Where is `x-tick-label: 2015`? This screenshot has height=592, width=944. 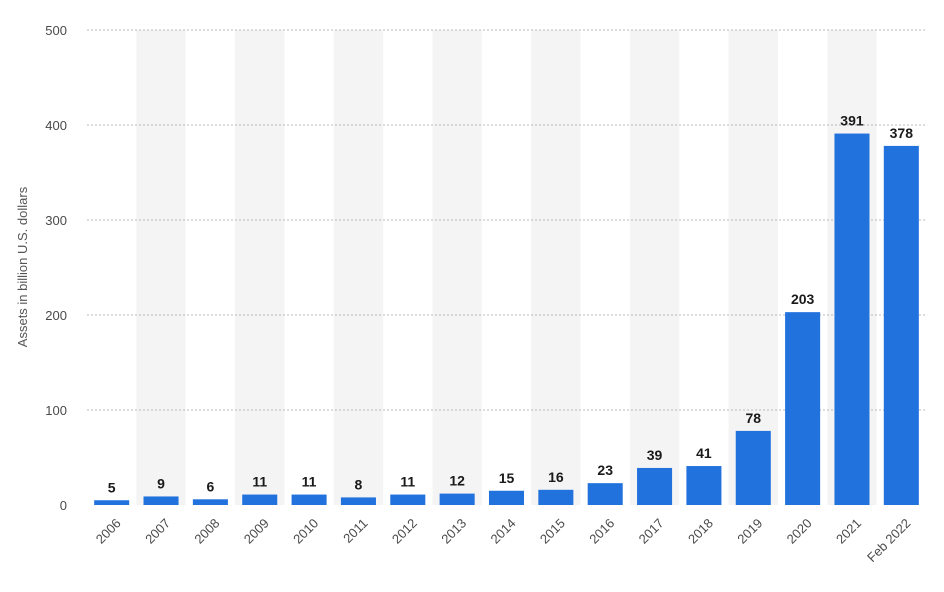 x-tick-label: 2015 is located at coordinates (552, 531).